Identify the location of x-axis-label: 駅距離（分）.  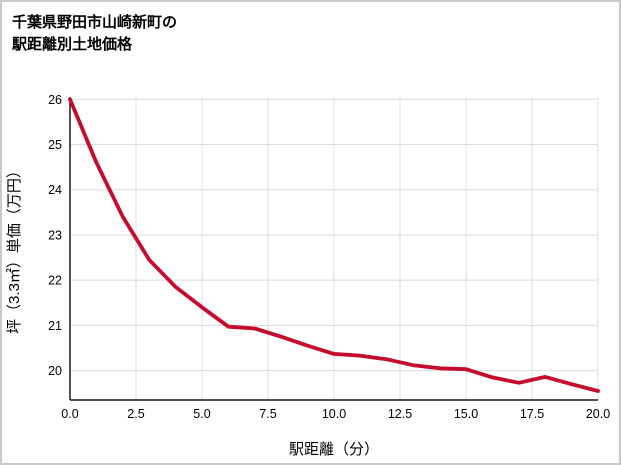
(334, 449).